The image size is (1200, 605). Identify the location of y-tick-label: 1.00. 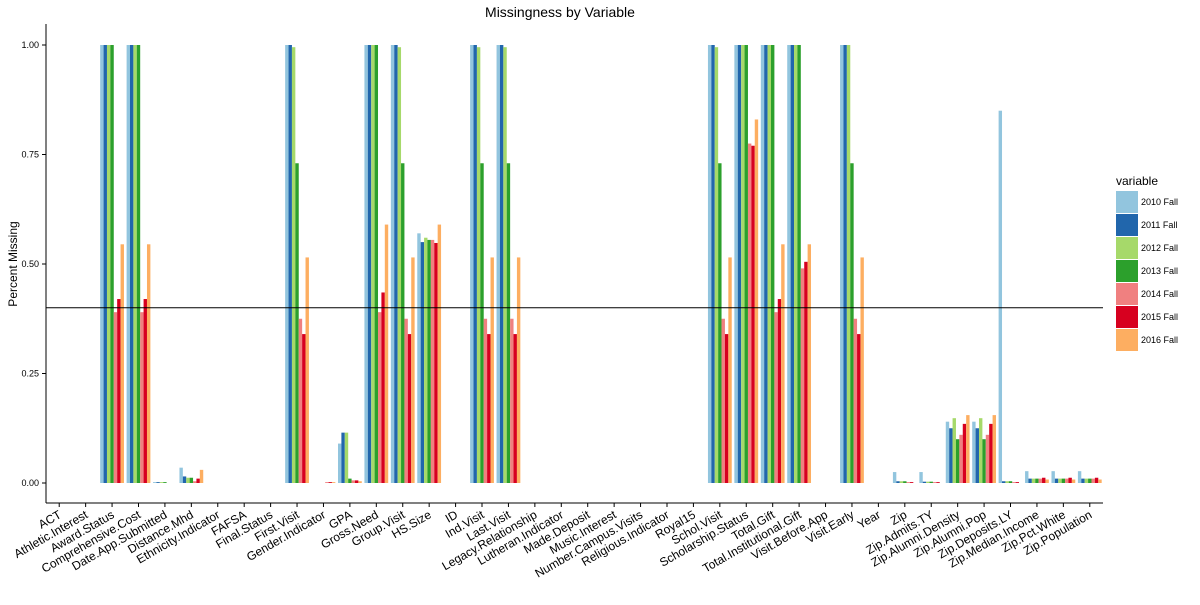
(30, 45).